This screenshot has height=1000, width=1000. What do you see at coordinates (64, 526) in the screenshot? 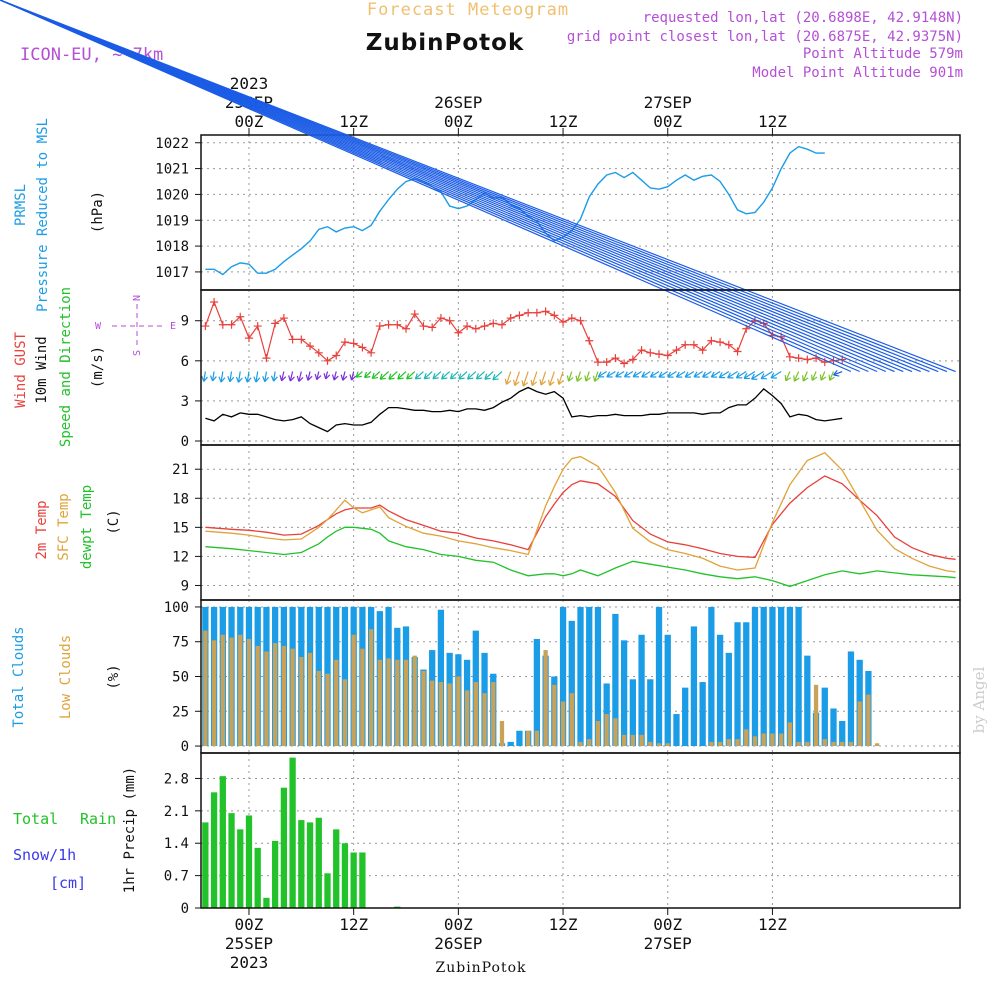
I see `temp-label-sfc: SFC Temp` at bounding box center [64, 526].